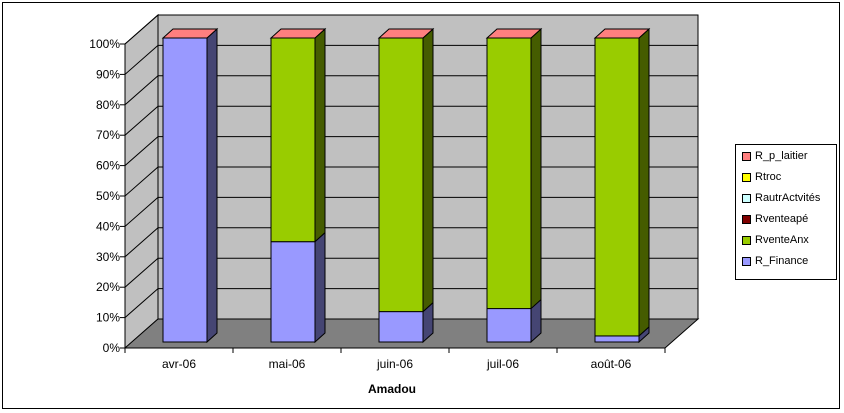 The width and height of the screenshot is (844, 413). I want to click on legend-item: RautrActvités, so click(781, 198).